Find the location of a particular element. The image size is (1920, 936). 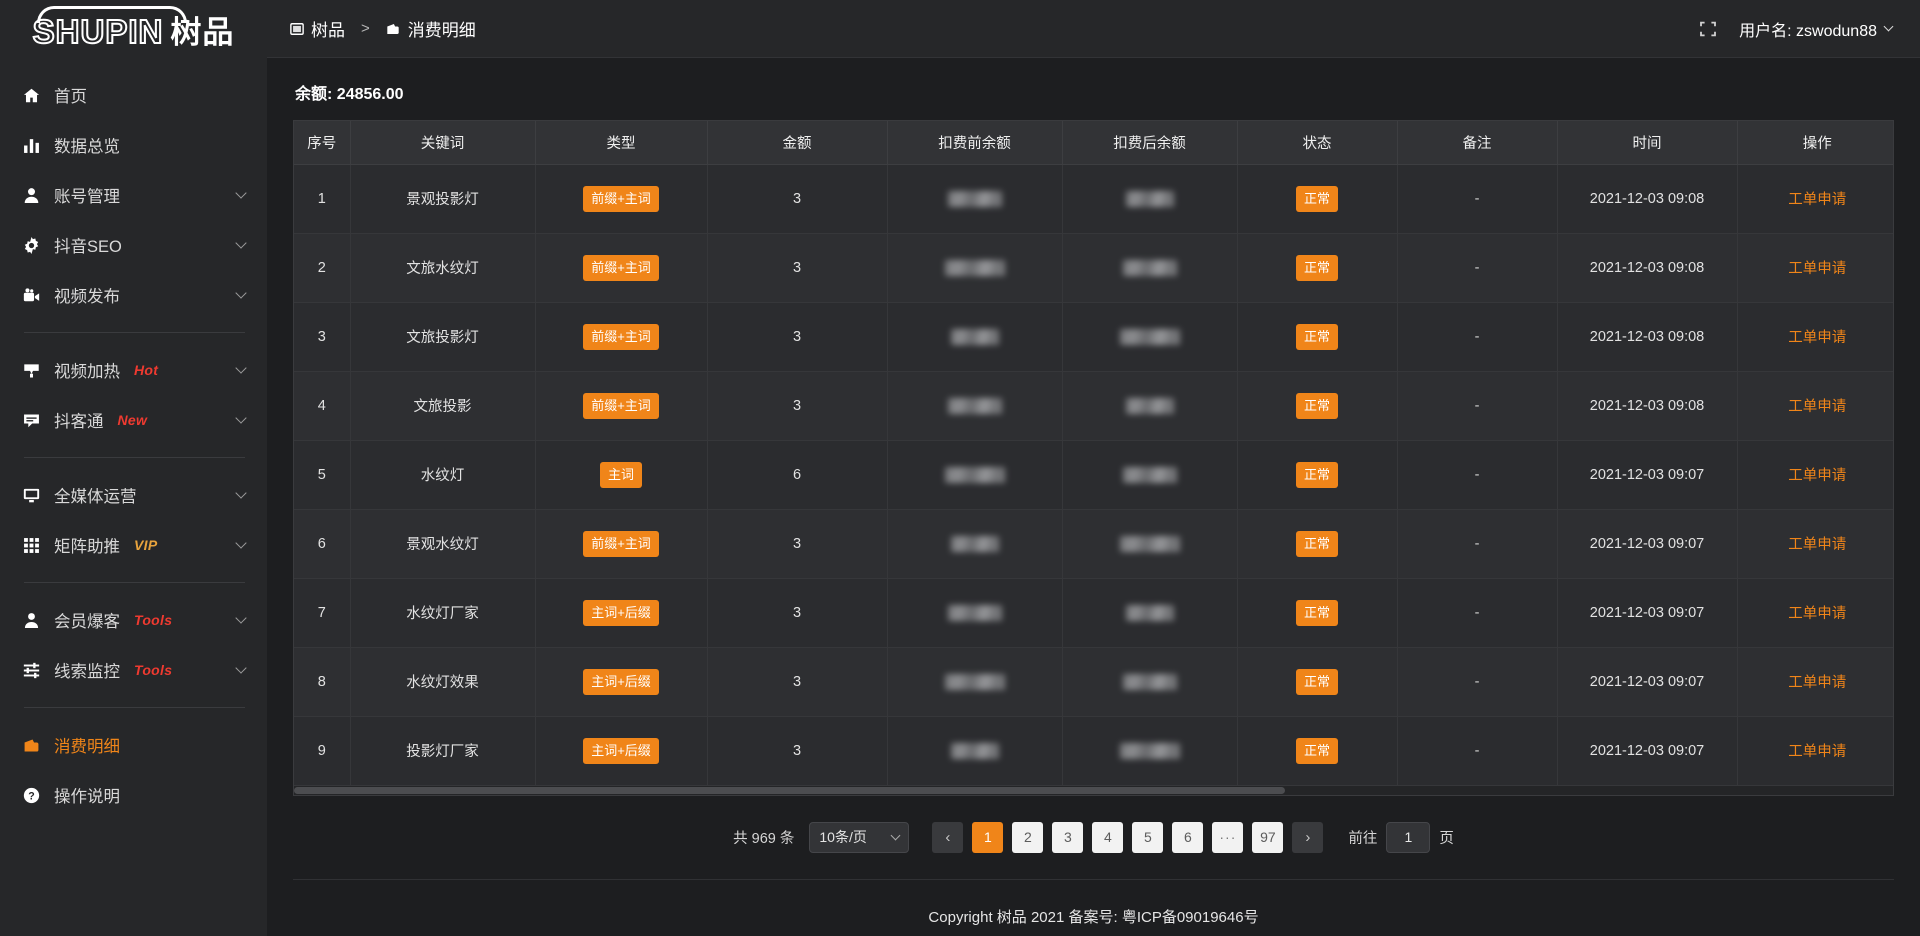

page-size-select: 10条/页 is located at coordinates (859, 837).